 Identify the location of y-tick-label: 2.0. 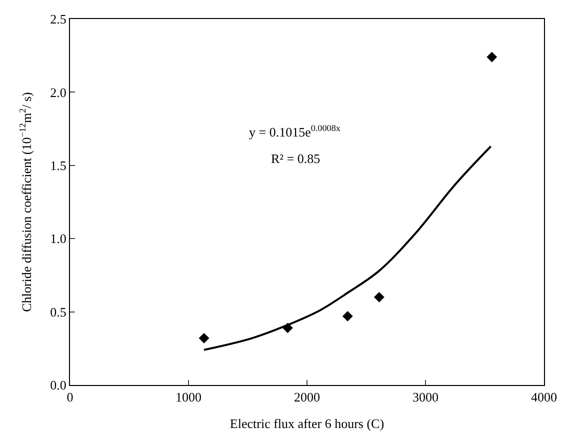
(58, 92).